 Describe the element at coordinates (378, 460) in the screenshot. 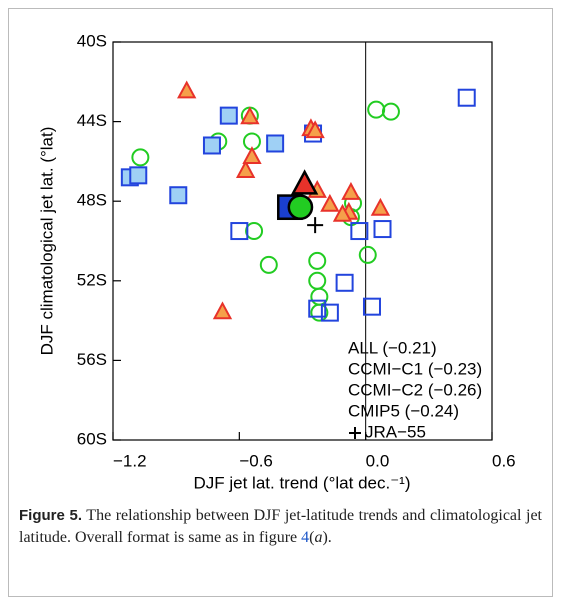

I see `x-tick-label: 0.0` at that location.